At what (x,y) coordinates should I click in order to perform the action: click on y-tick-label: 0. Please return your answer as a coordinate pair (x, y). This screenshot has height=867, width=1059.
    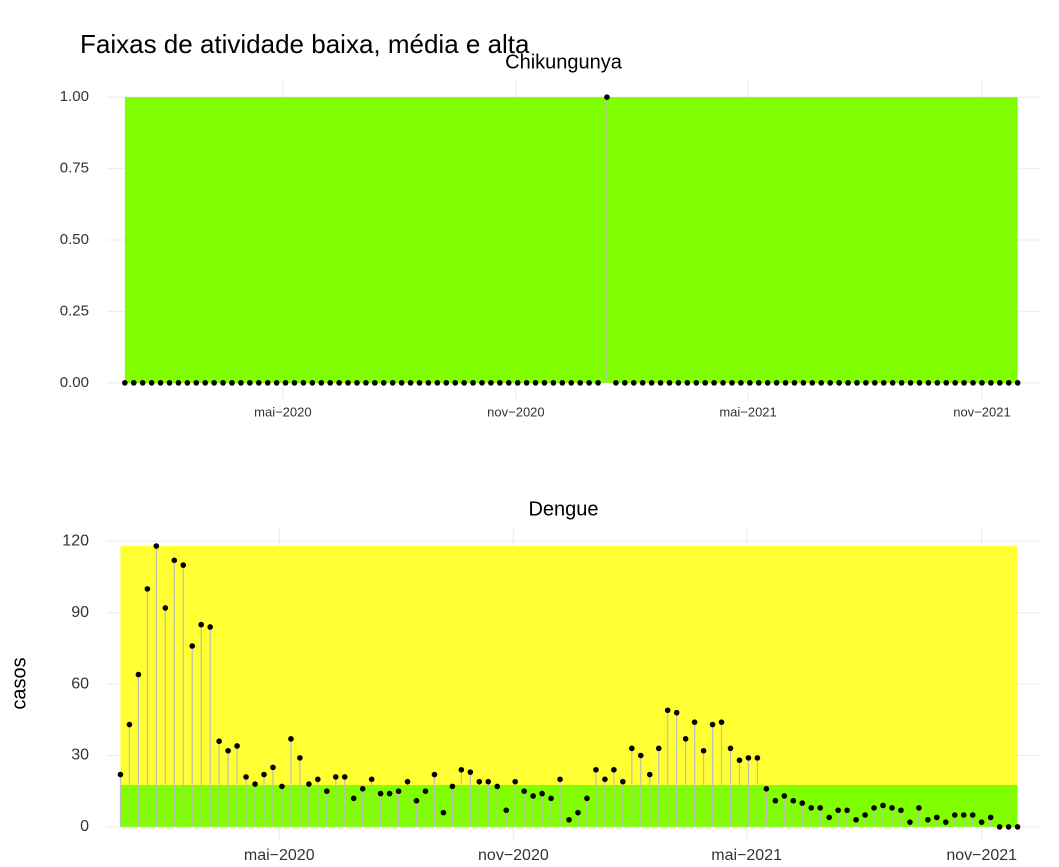
    Looking at the image, I should click on (84, 826).